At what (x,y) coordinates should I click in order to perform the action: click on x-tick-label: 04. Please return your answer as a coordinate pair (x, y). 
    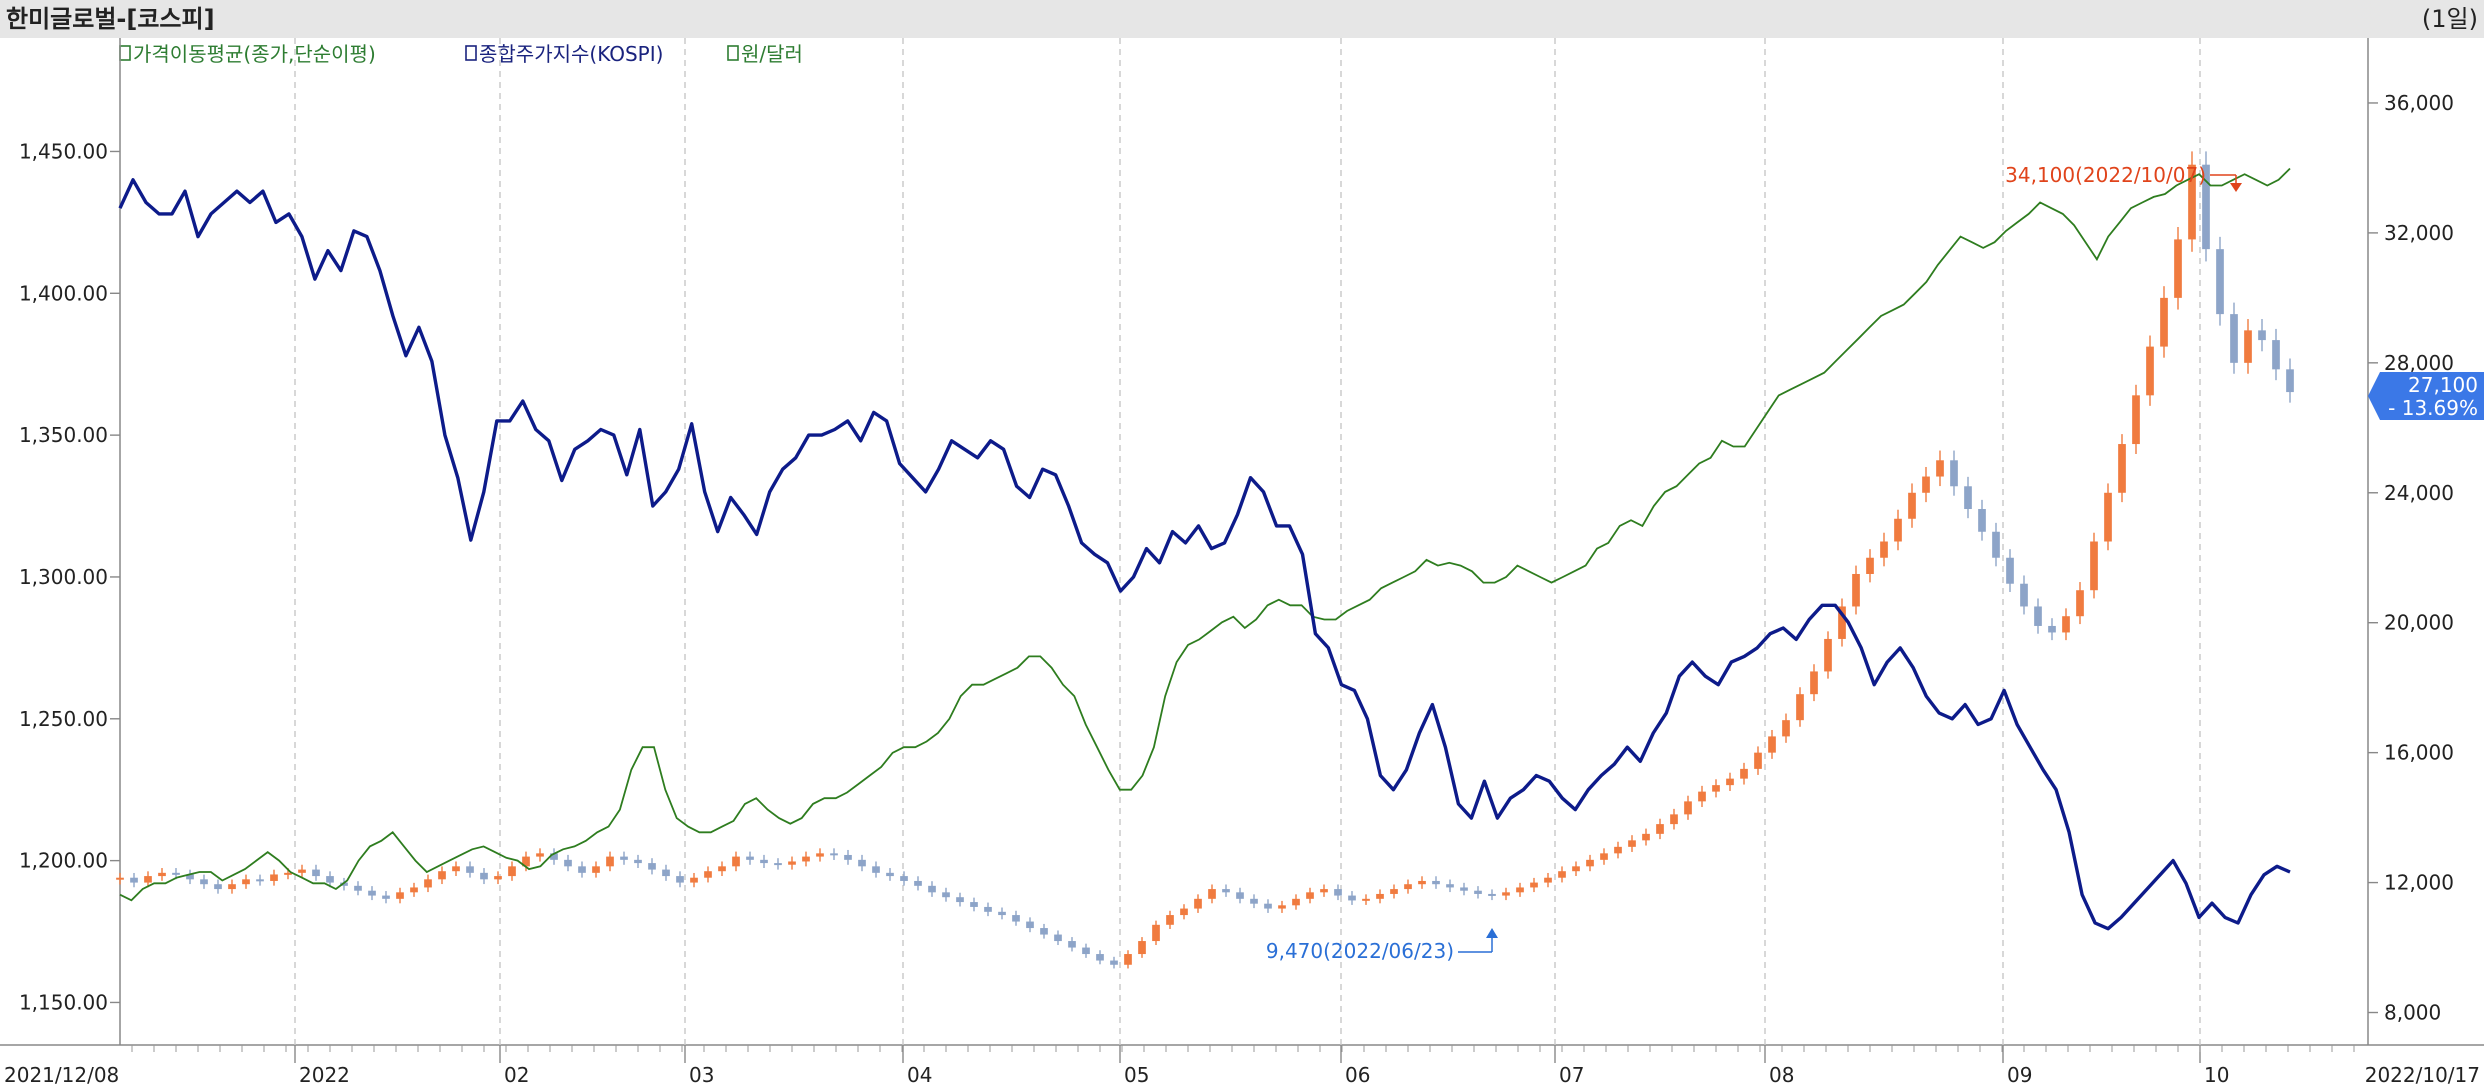
    Looking at the image, I should click on (919, 1075).